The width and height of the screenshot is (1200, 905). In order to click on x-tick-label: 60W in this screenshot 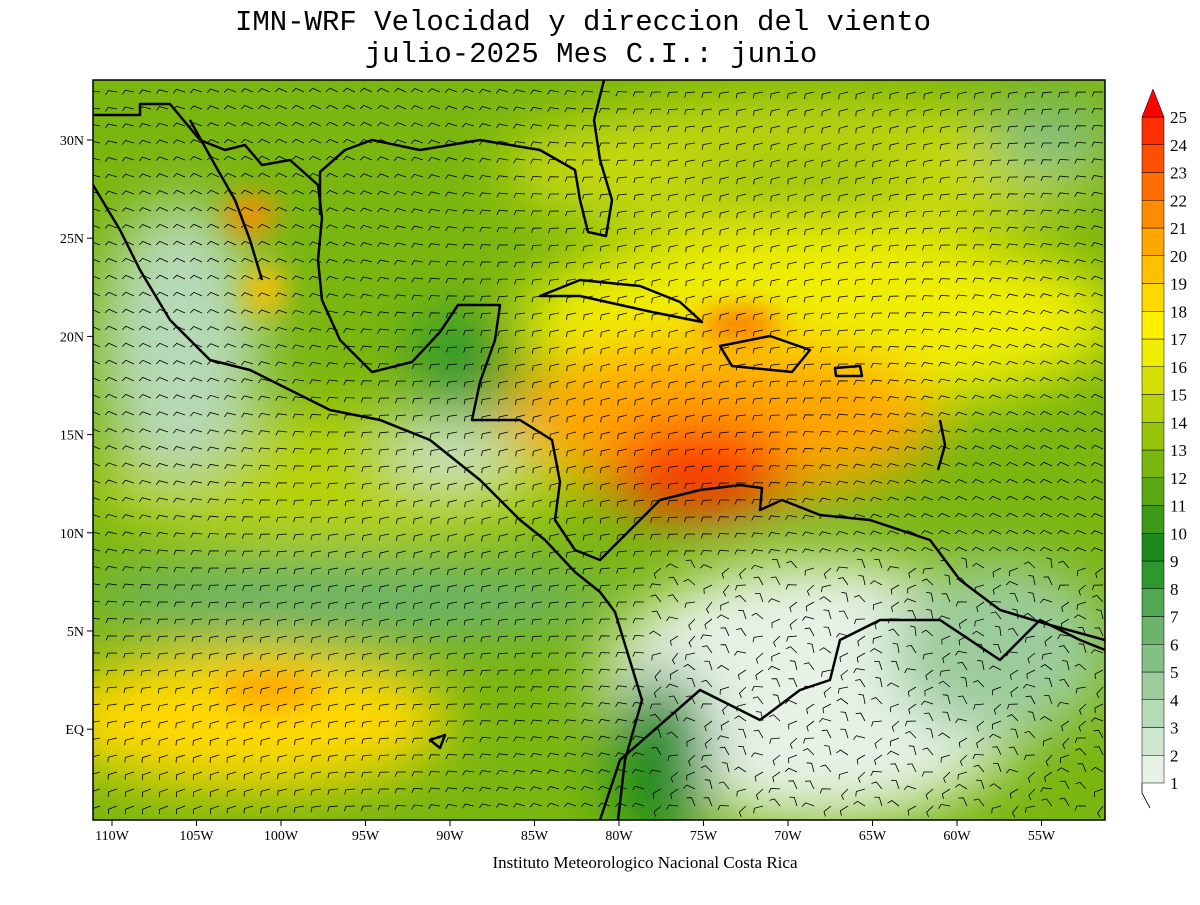, I will do `click(957, 836)`.